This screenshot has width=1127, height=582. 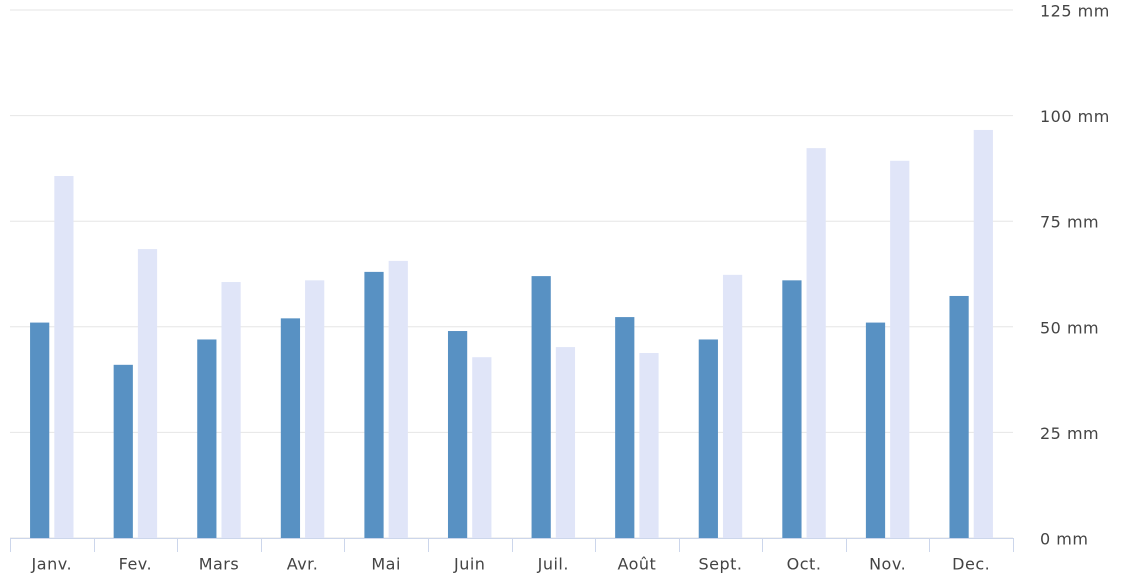 I want to click on x-tick-label: Mars, so click(x=219, y=564).